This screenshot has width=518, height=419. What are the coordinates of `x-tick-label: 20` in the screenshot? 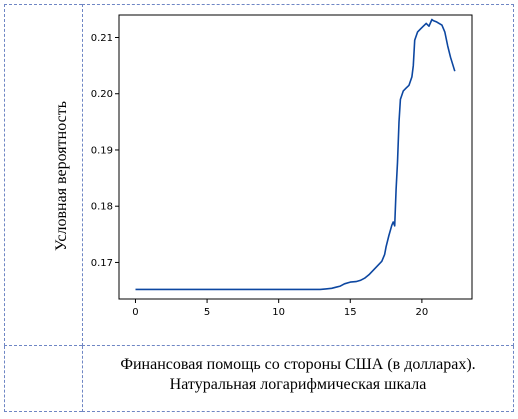 It's located at (422, 312).